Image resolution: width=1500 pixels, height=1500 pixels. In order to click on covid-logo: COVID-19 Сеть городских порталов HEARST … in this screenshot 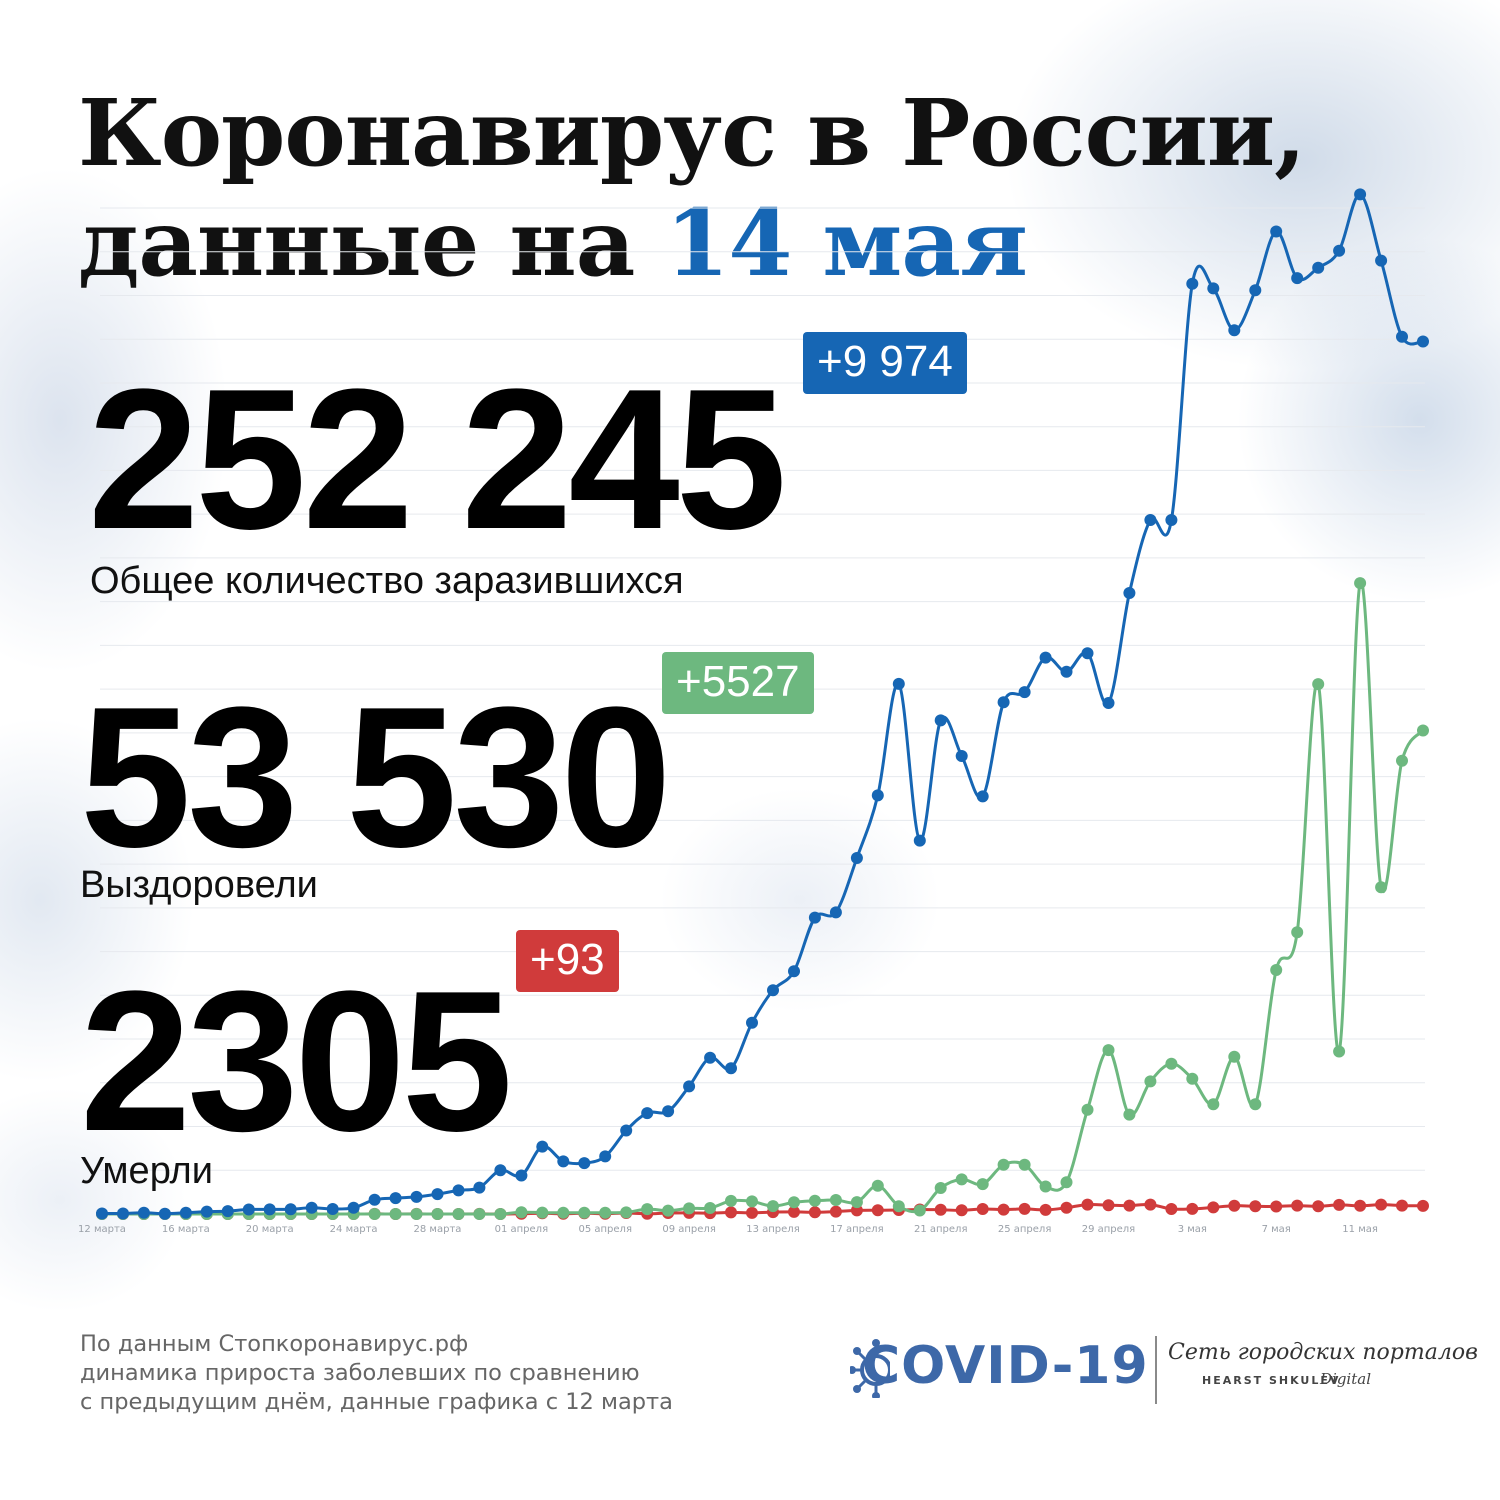, I will do `click(1164, 1375)`.